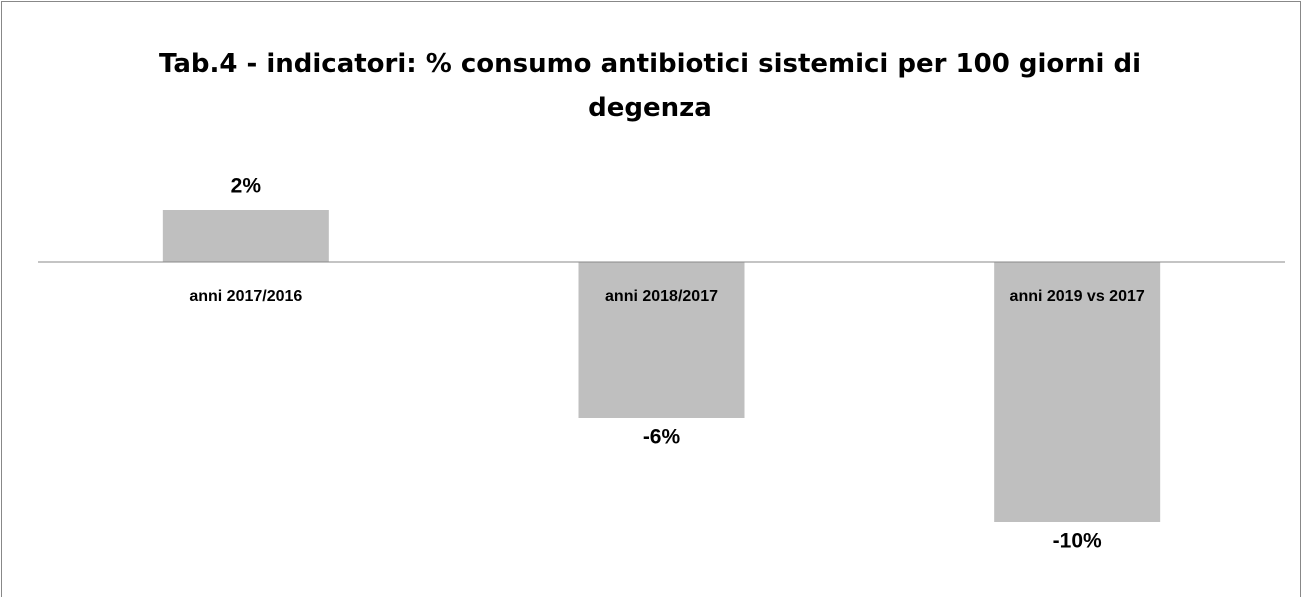 The image size is (1303, 597). I want to click on data-label: 2%, so click(246, 186).